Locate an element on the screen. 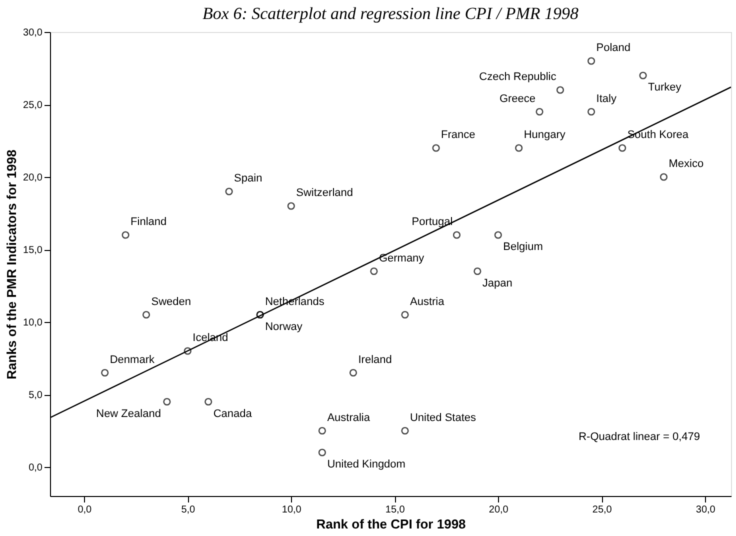  annotation: Denmark is located at coordinates (132, 360).